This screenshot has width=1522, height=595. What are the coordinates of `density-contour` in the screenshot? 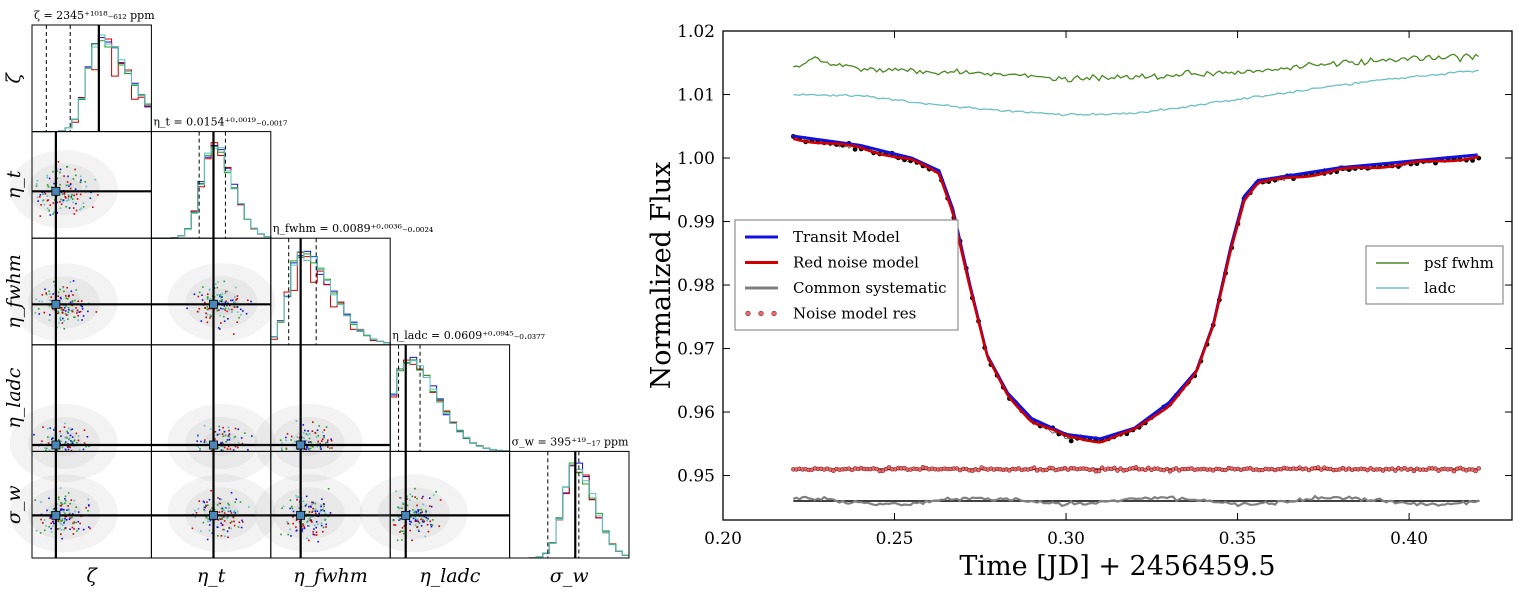 It's located at (63, 443).